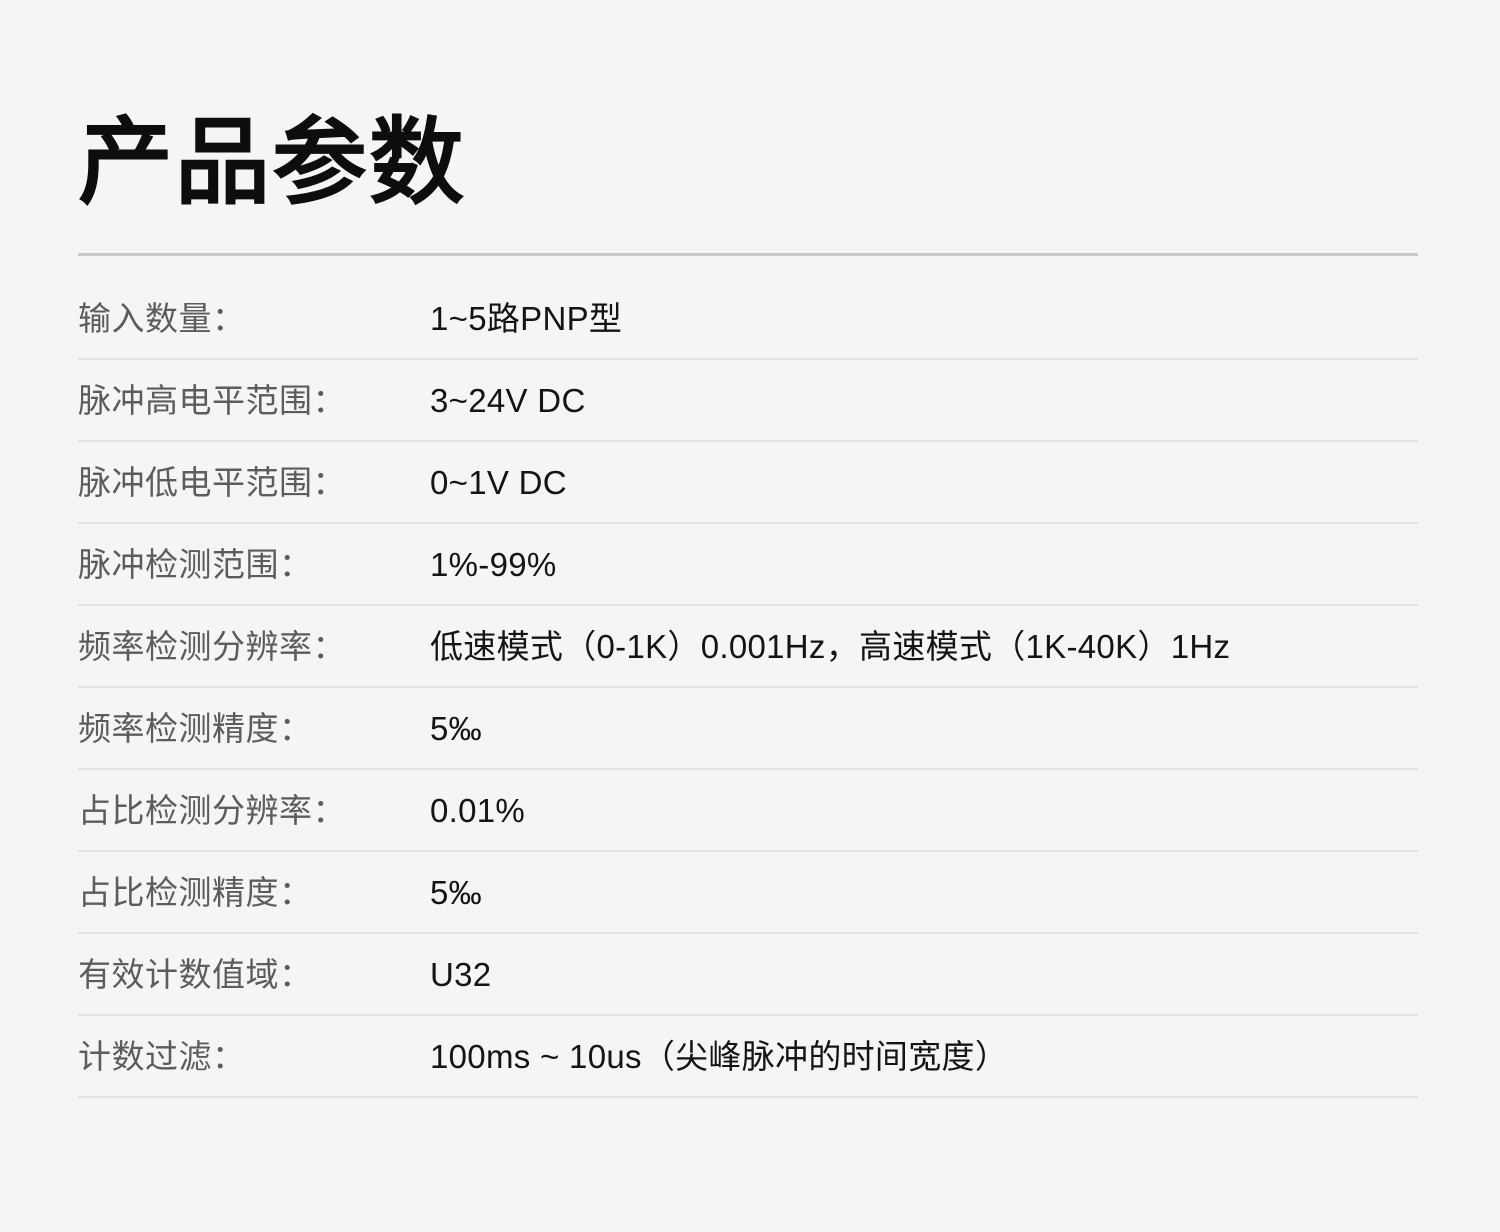 Image resolution: width=1500 pixels, height=1232 pixels. What do you see at coordinates (748, 975) in the screenshot?
I see `table-row: 有效计数值域： U32` at bounding box center [748, 975].